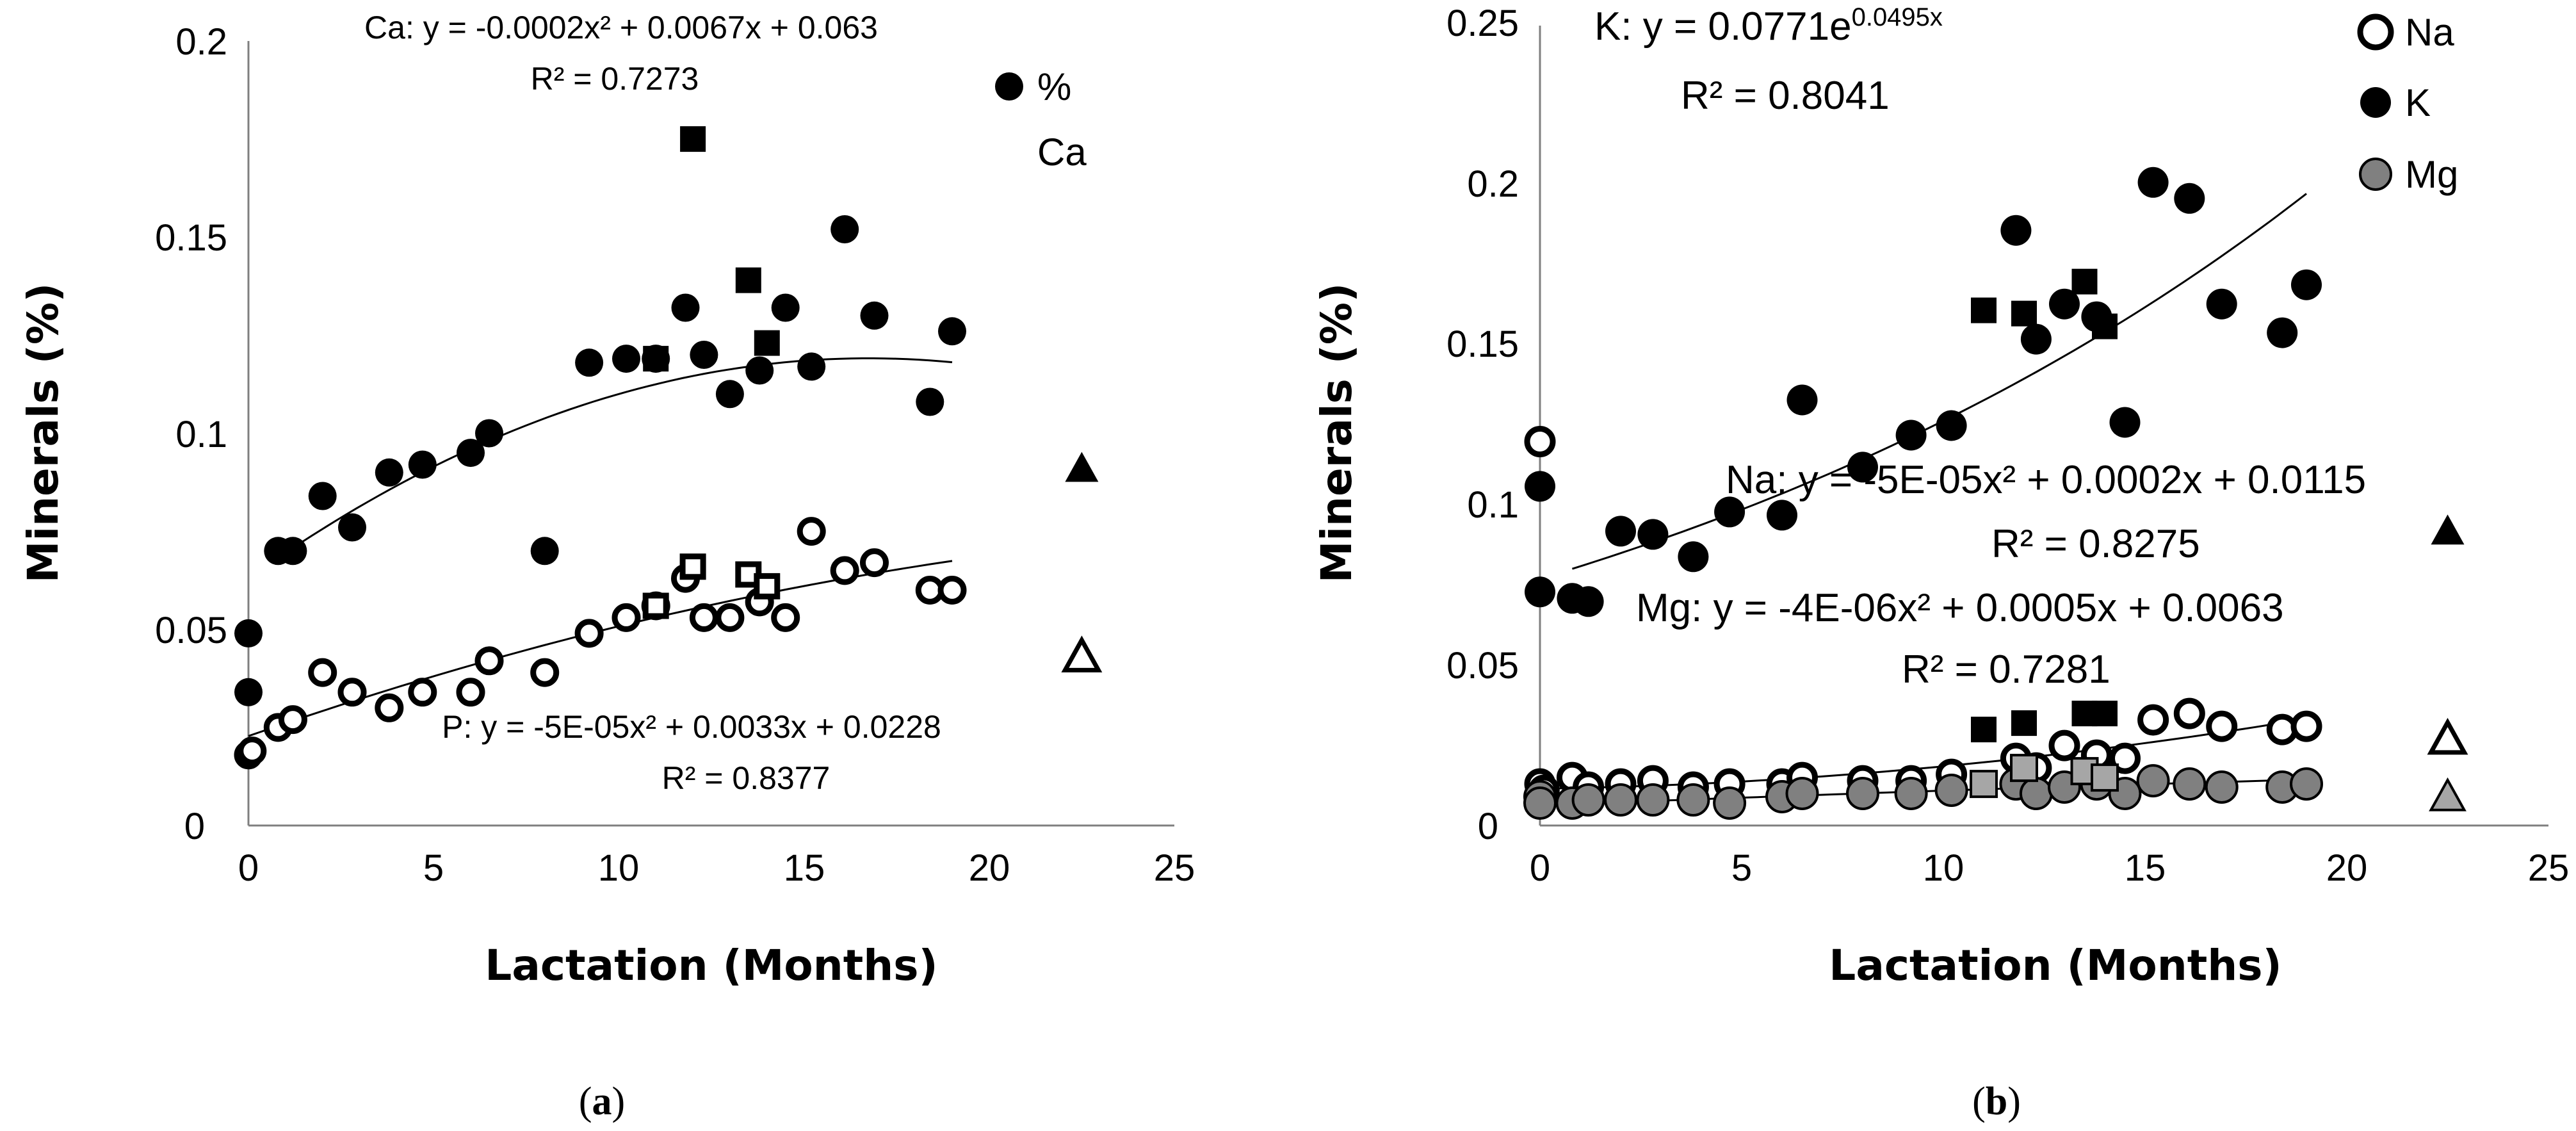 The width and height of the screenshot is (2576, 1131). I want to click on chart-a-point-p-reference, so click(1082, 653).